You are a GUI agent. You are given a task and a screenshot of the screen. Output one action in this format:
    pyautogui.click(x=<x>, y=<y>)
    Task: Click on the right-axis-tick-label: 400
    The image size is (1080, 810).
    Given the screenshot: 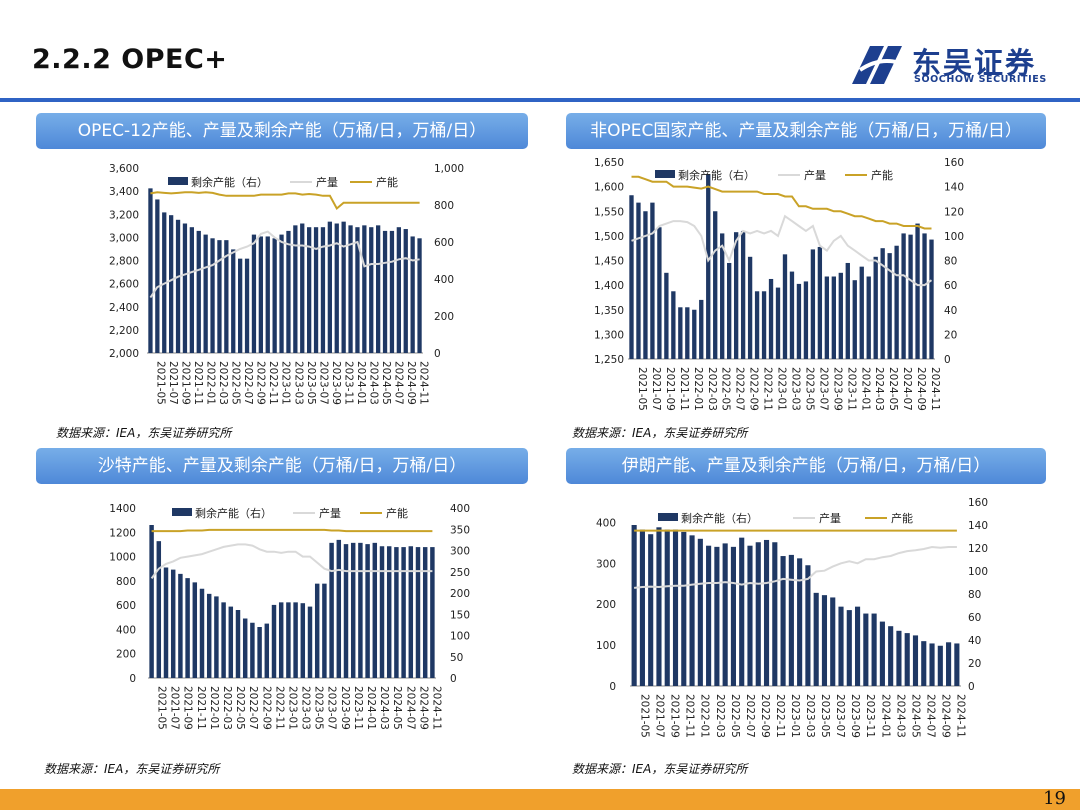 What is the action you would take?
    pyautogui.click(x=460, y=509)
    